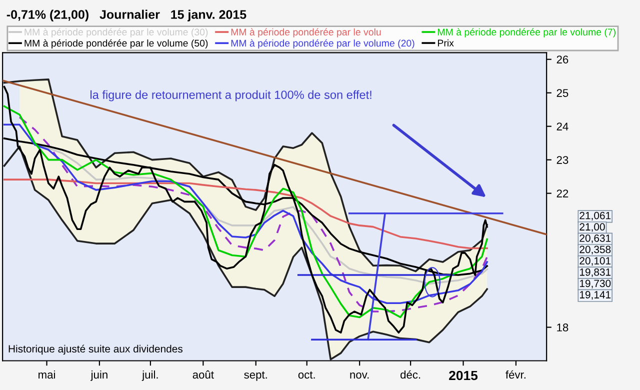 This screenshot has height=390, width=640. Describe the element at coordinates (562, 160) in the screenshot. I see `y-tick-label: 23` at that location.